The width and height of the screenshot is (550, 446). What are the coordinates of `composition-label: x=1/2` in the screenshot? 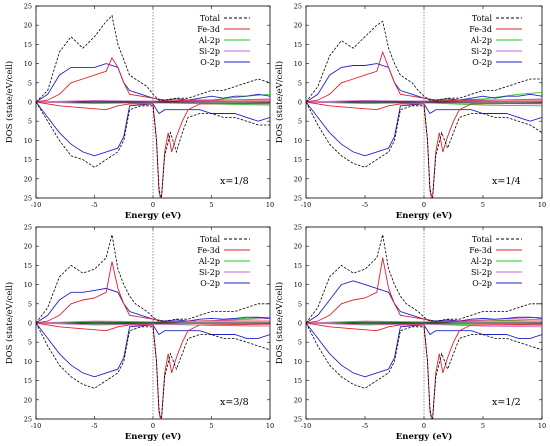 It's located at (506, 402).